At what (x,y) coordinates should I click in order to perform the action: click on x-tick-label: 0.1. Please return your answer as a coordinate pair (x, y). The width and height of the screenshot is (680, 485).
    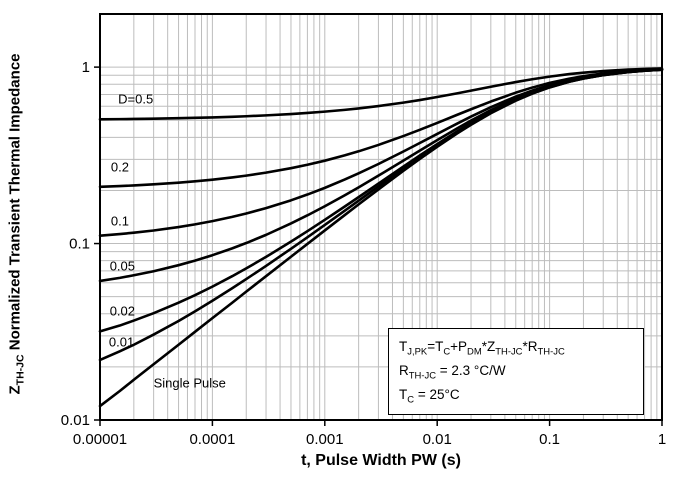
    Looking at the image, I should click on (549, 439).